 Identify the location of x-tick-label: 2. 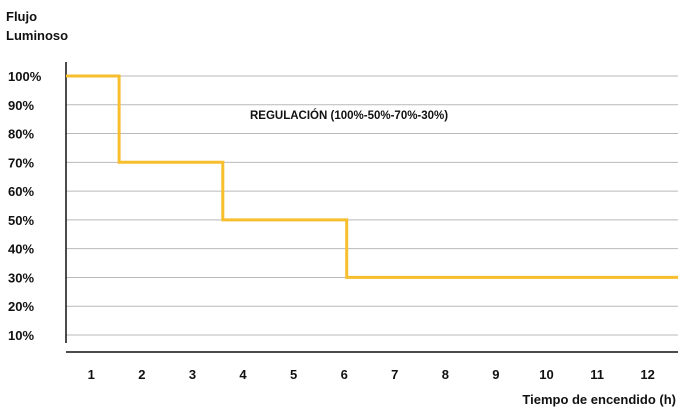
(141, 374).